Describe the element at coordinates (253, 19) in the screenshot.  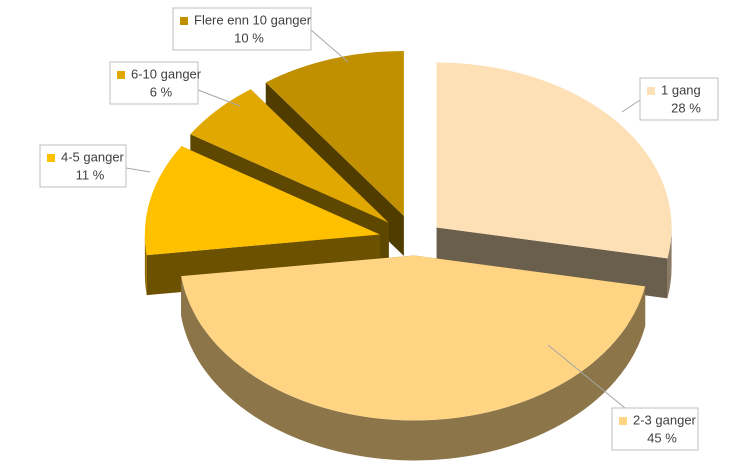
I see `category-label: Flere enn 10 ganger` at that location.